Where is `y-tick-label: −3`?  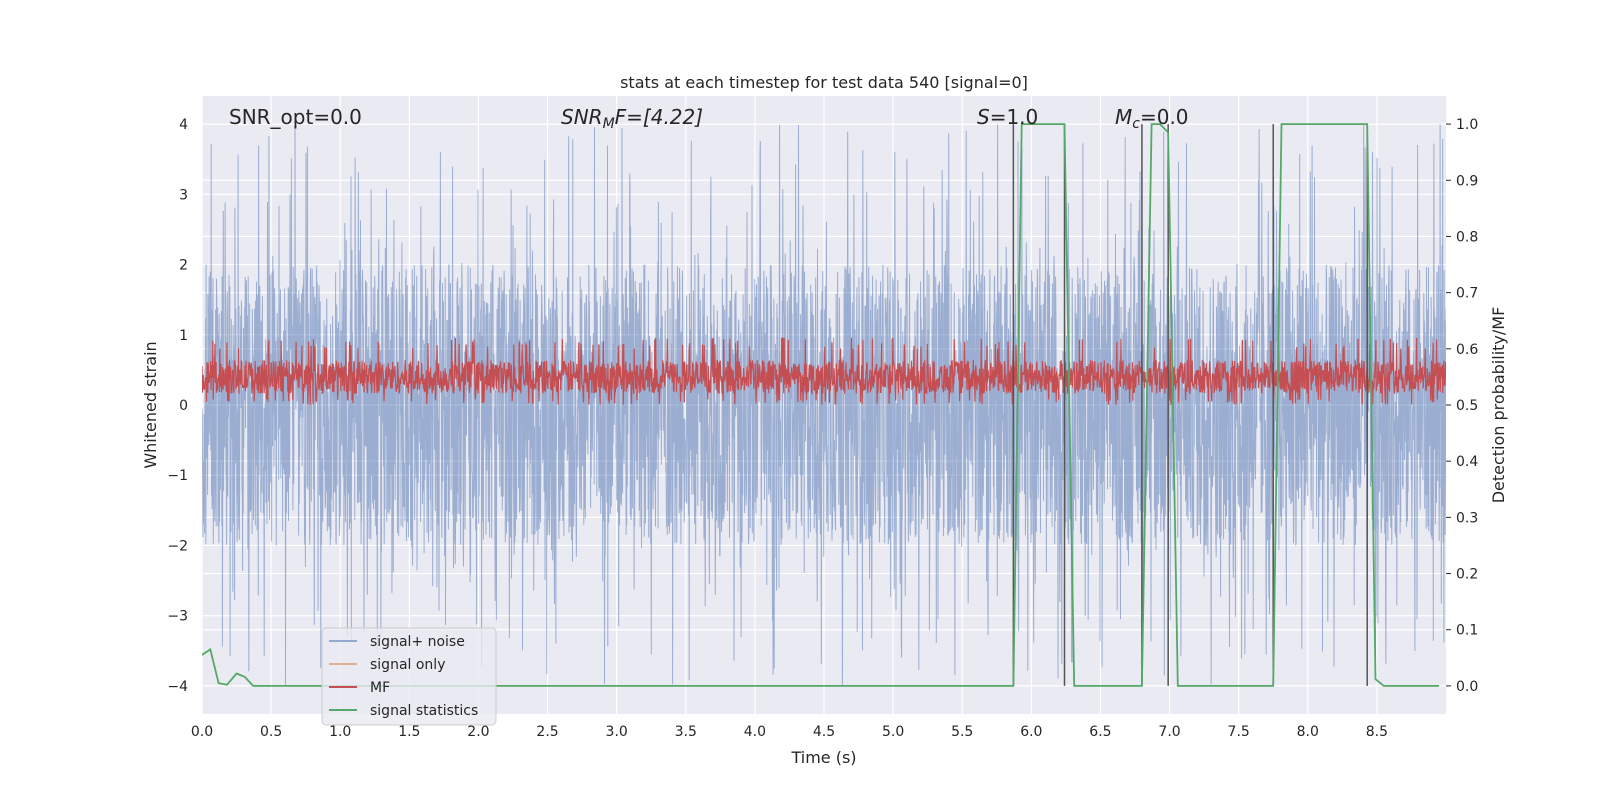
y-tick-label: −3 is located at coordinates (177, 617).